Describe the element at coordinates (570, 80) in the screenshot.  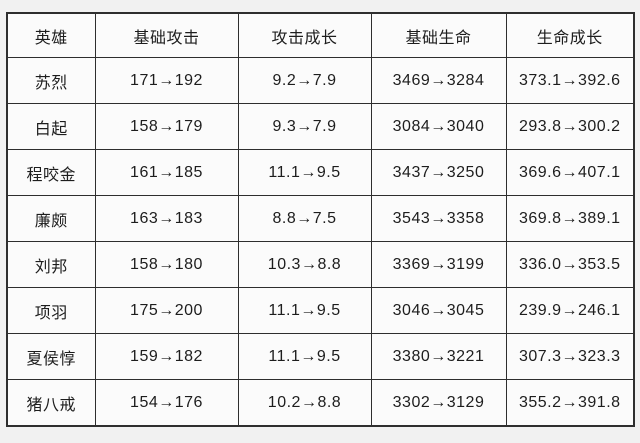
I see `hp-growth-cell: 373.1→392.6` at that location.